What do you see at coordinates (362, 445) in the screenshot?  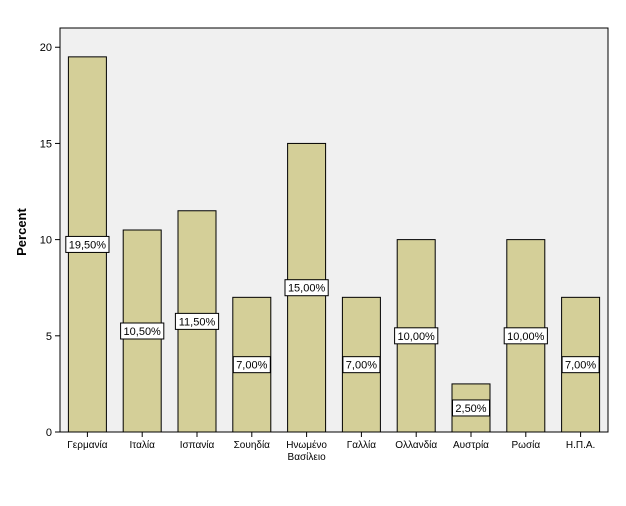 I see `x-tick-label: Γαλλία` at bounding box center [362, 445].